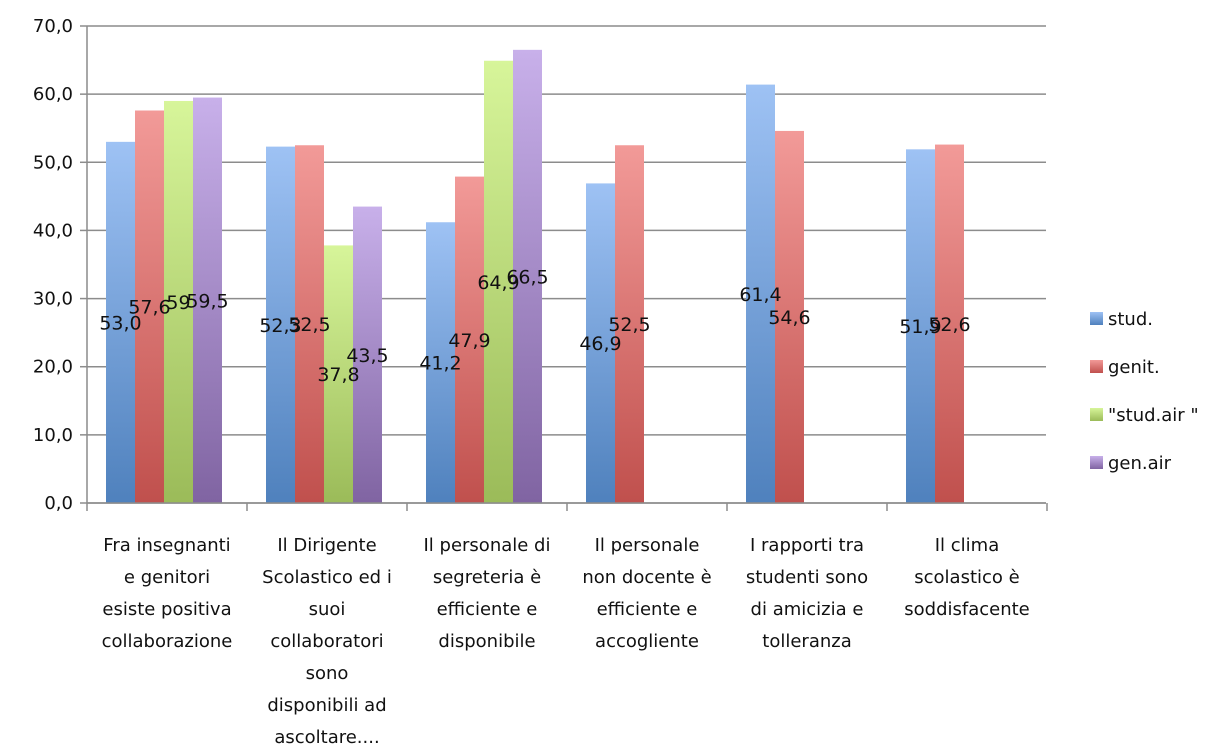 This screenshot has width=1220, height=754. I want to click on data-label: 46,9, so click(600, 344).